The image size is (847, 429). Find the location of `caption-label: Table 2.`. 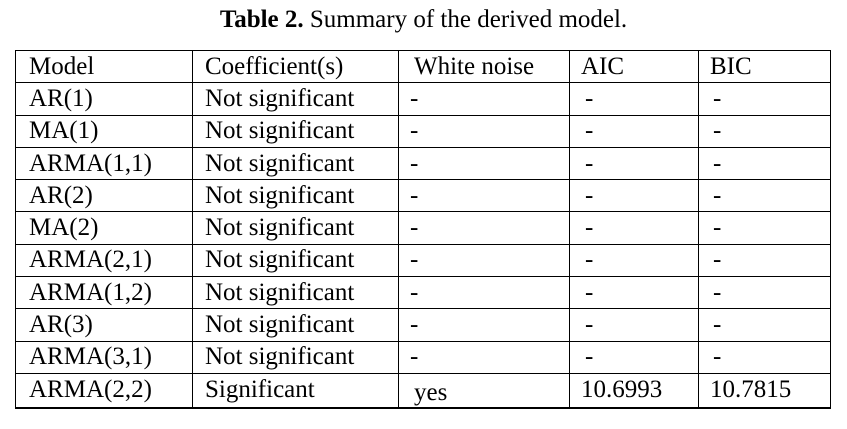

caption-label: Table 2. is located at coordinates (261, 19).